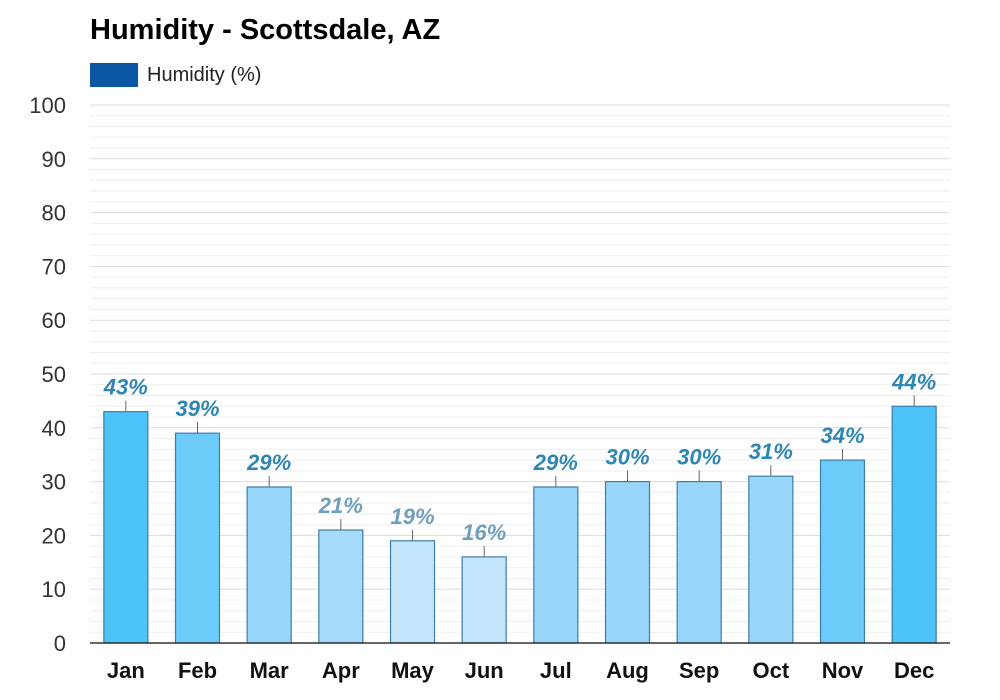 Image resolution: width=1000 pixels, height=700 pixels. What do you see at coordinates (556, 670) in the screenshot?
I see `x-tick-label: Jul` at bounding box center [556, 670].